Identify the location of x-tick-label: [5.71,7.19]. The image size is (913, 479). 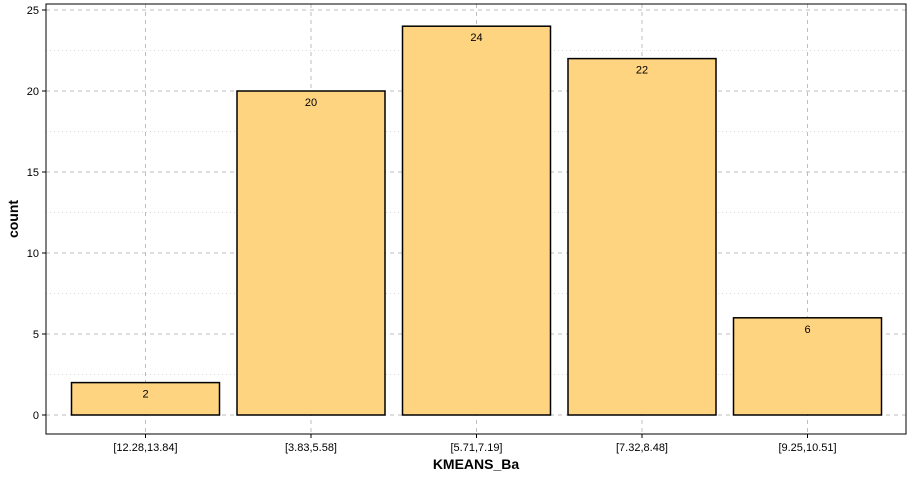
(477, 448).